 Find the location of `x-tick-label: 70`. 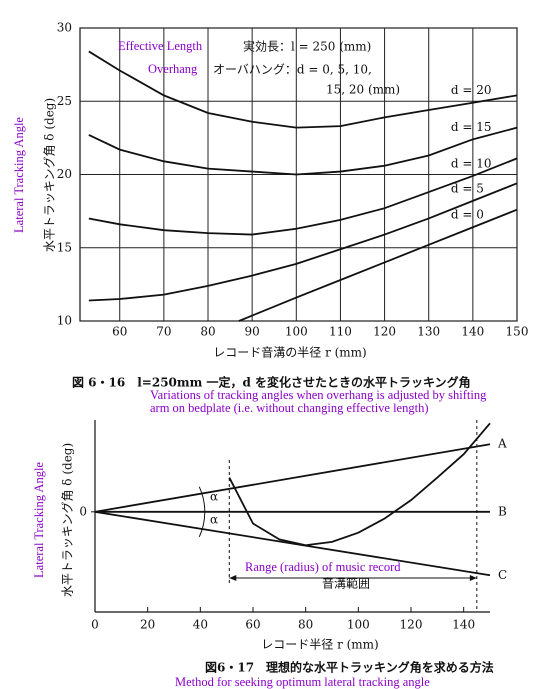

x-tick-label: 70 is located at coordinates (163, 332).